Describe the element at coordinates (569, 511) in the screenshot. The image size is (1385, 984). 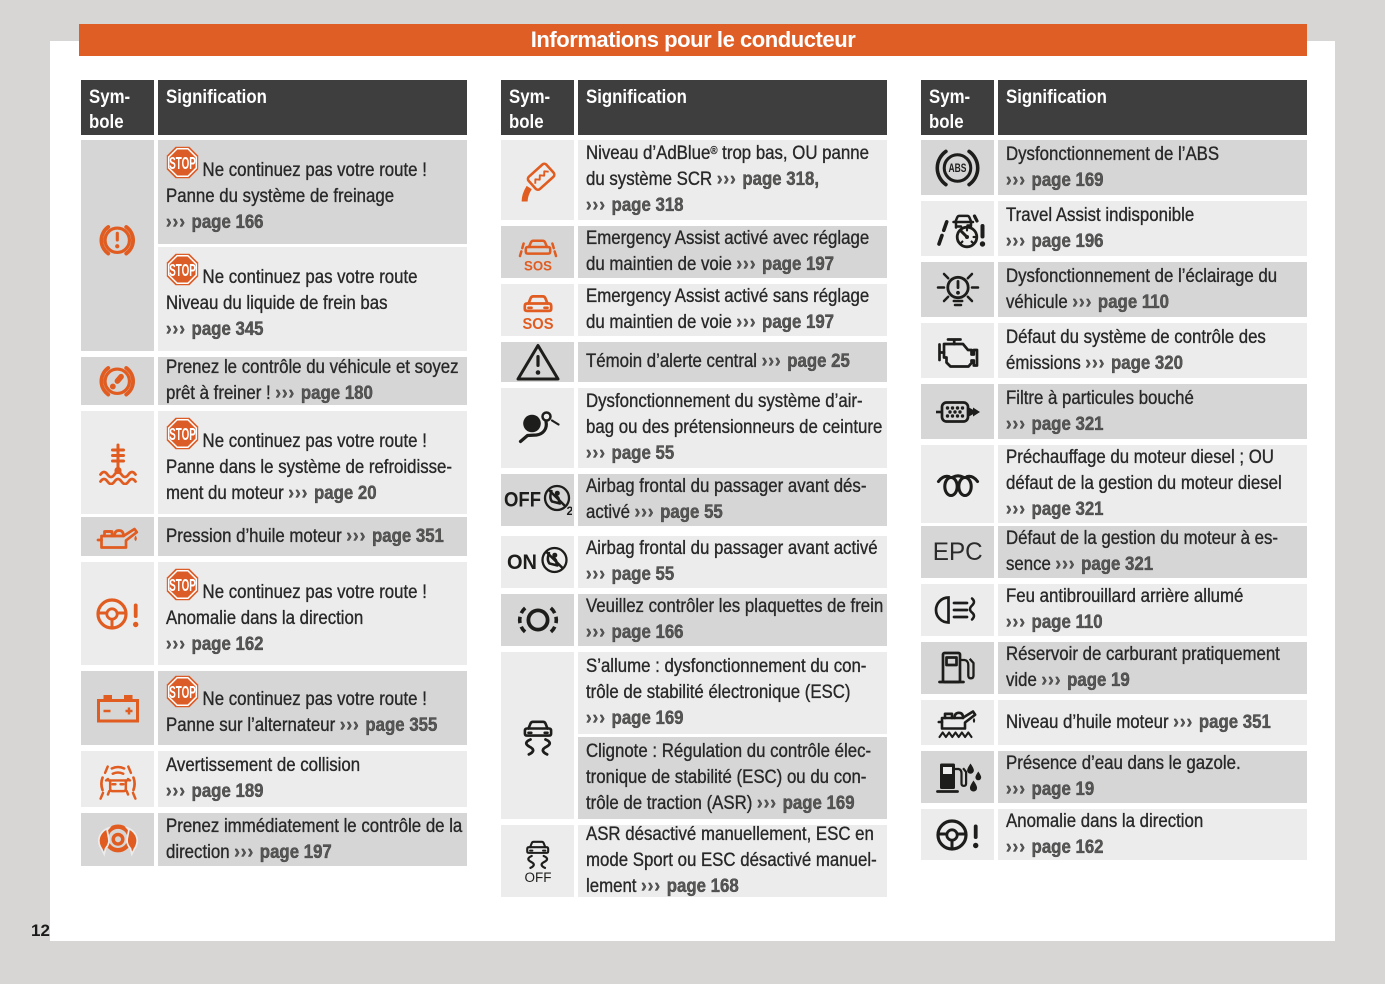
I see `svg-text: 2` at that location.